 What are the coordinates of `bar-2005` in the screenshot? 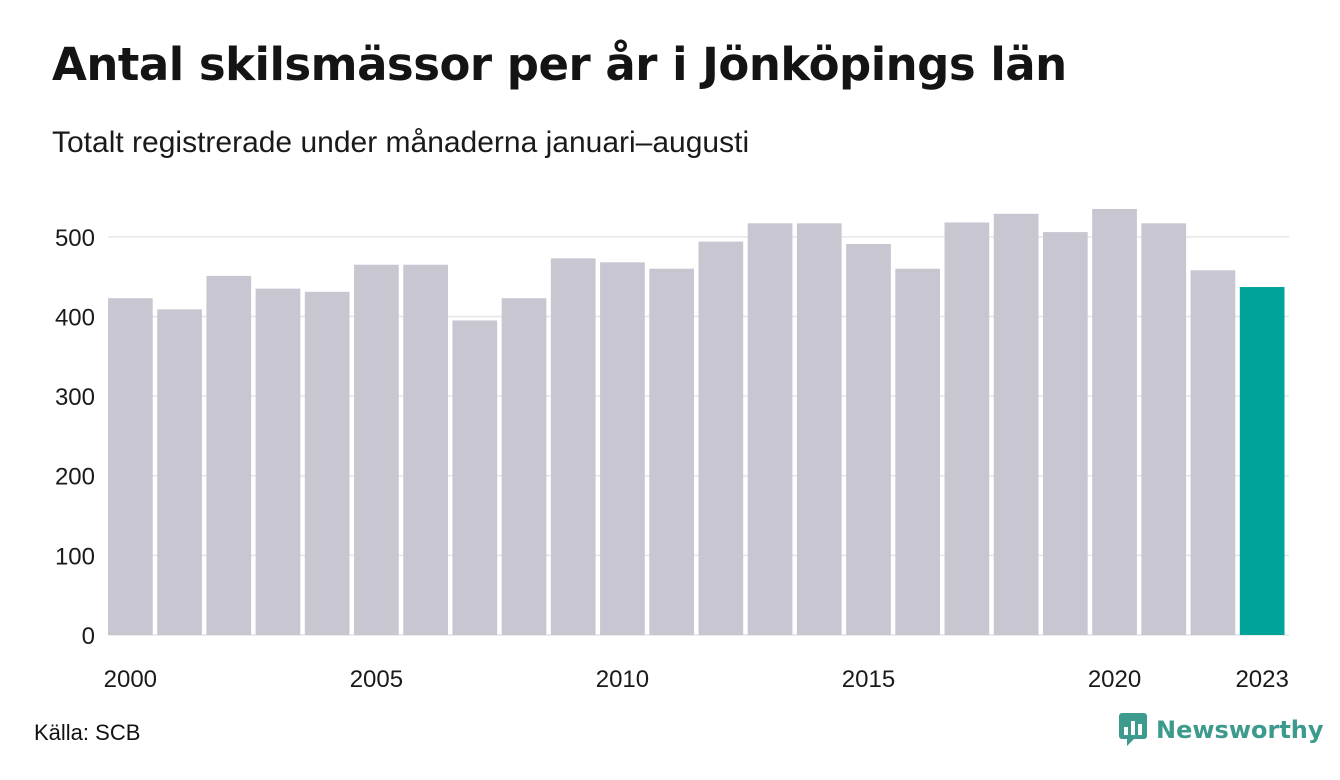 It's located at (376, 449).